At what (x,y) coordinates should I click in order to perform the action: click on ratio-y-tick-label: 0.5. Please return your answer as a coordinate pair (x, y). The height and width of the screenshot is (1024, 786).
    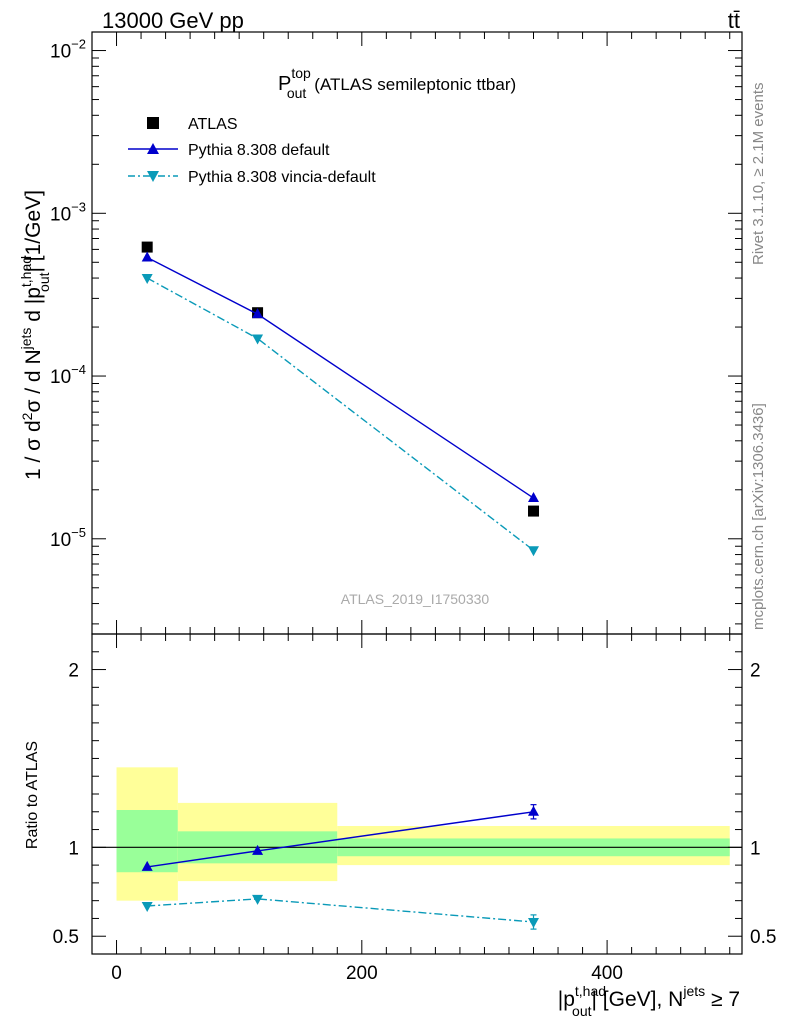
    Looking at the image, I should click on (66, 937).